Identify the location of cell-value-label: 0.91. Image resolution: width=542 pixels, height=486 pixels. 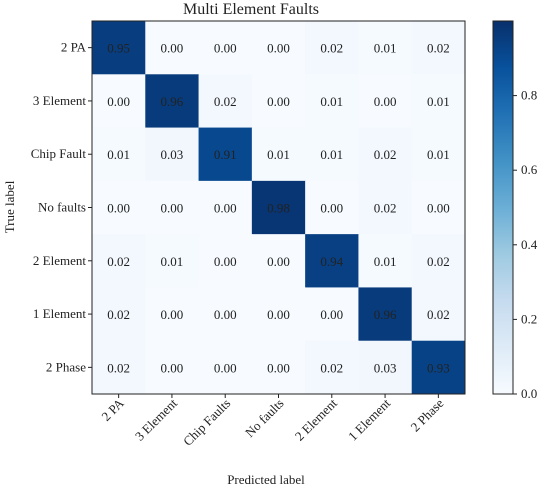
(225, 154).